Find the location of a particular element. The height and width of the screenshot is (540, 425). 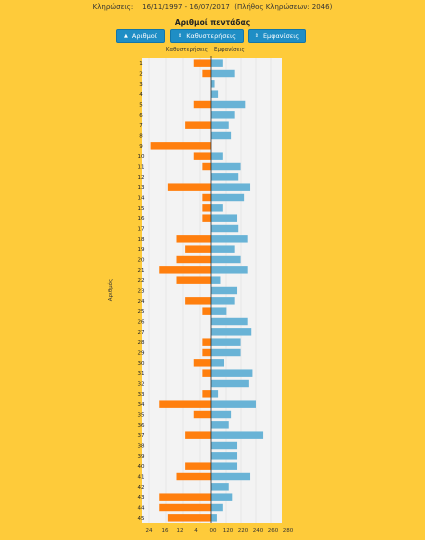

category-label: 24 is located at coordinates (141, 302).